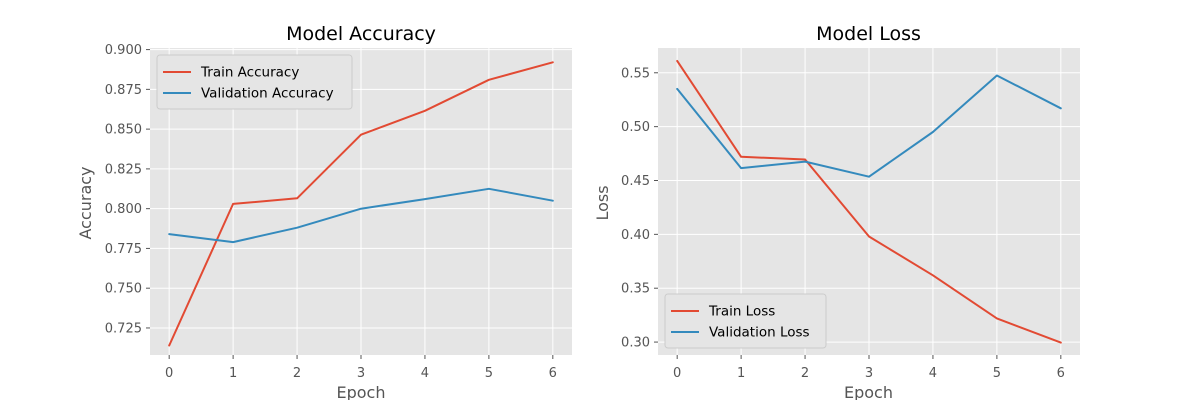 This screenshot has width=1200, height=400. What do you see at coordinates (267, 94) in the screenshot?
I see `accuracy-legend-label-validation-accuracy: Validation Accuracy` at bounding box center [267, 94].